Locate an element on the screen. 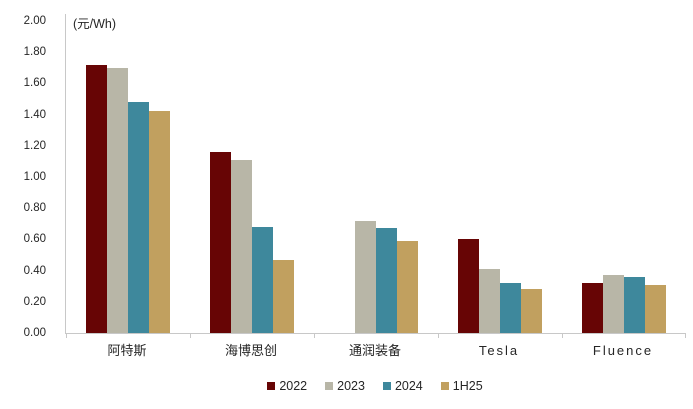 The width and height of the screenshot is (693, 409). legend-label: 1H25 is located at coordinates (467, 386).